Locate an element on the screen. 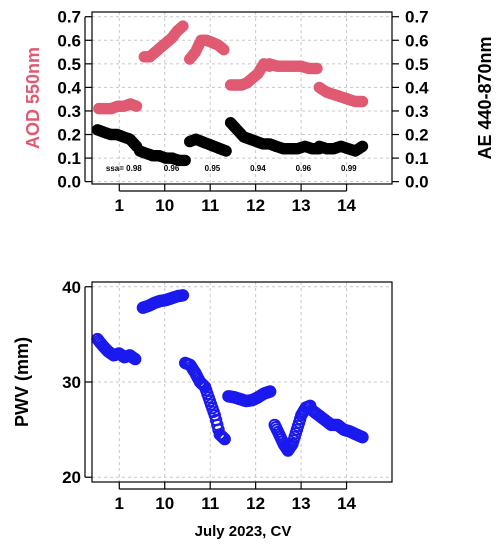  y-tick-label: 0.4 is located at coordinates (69, 87).